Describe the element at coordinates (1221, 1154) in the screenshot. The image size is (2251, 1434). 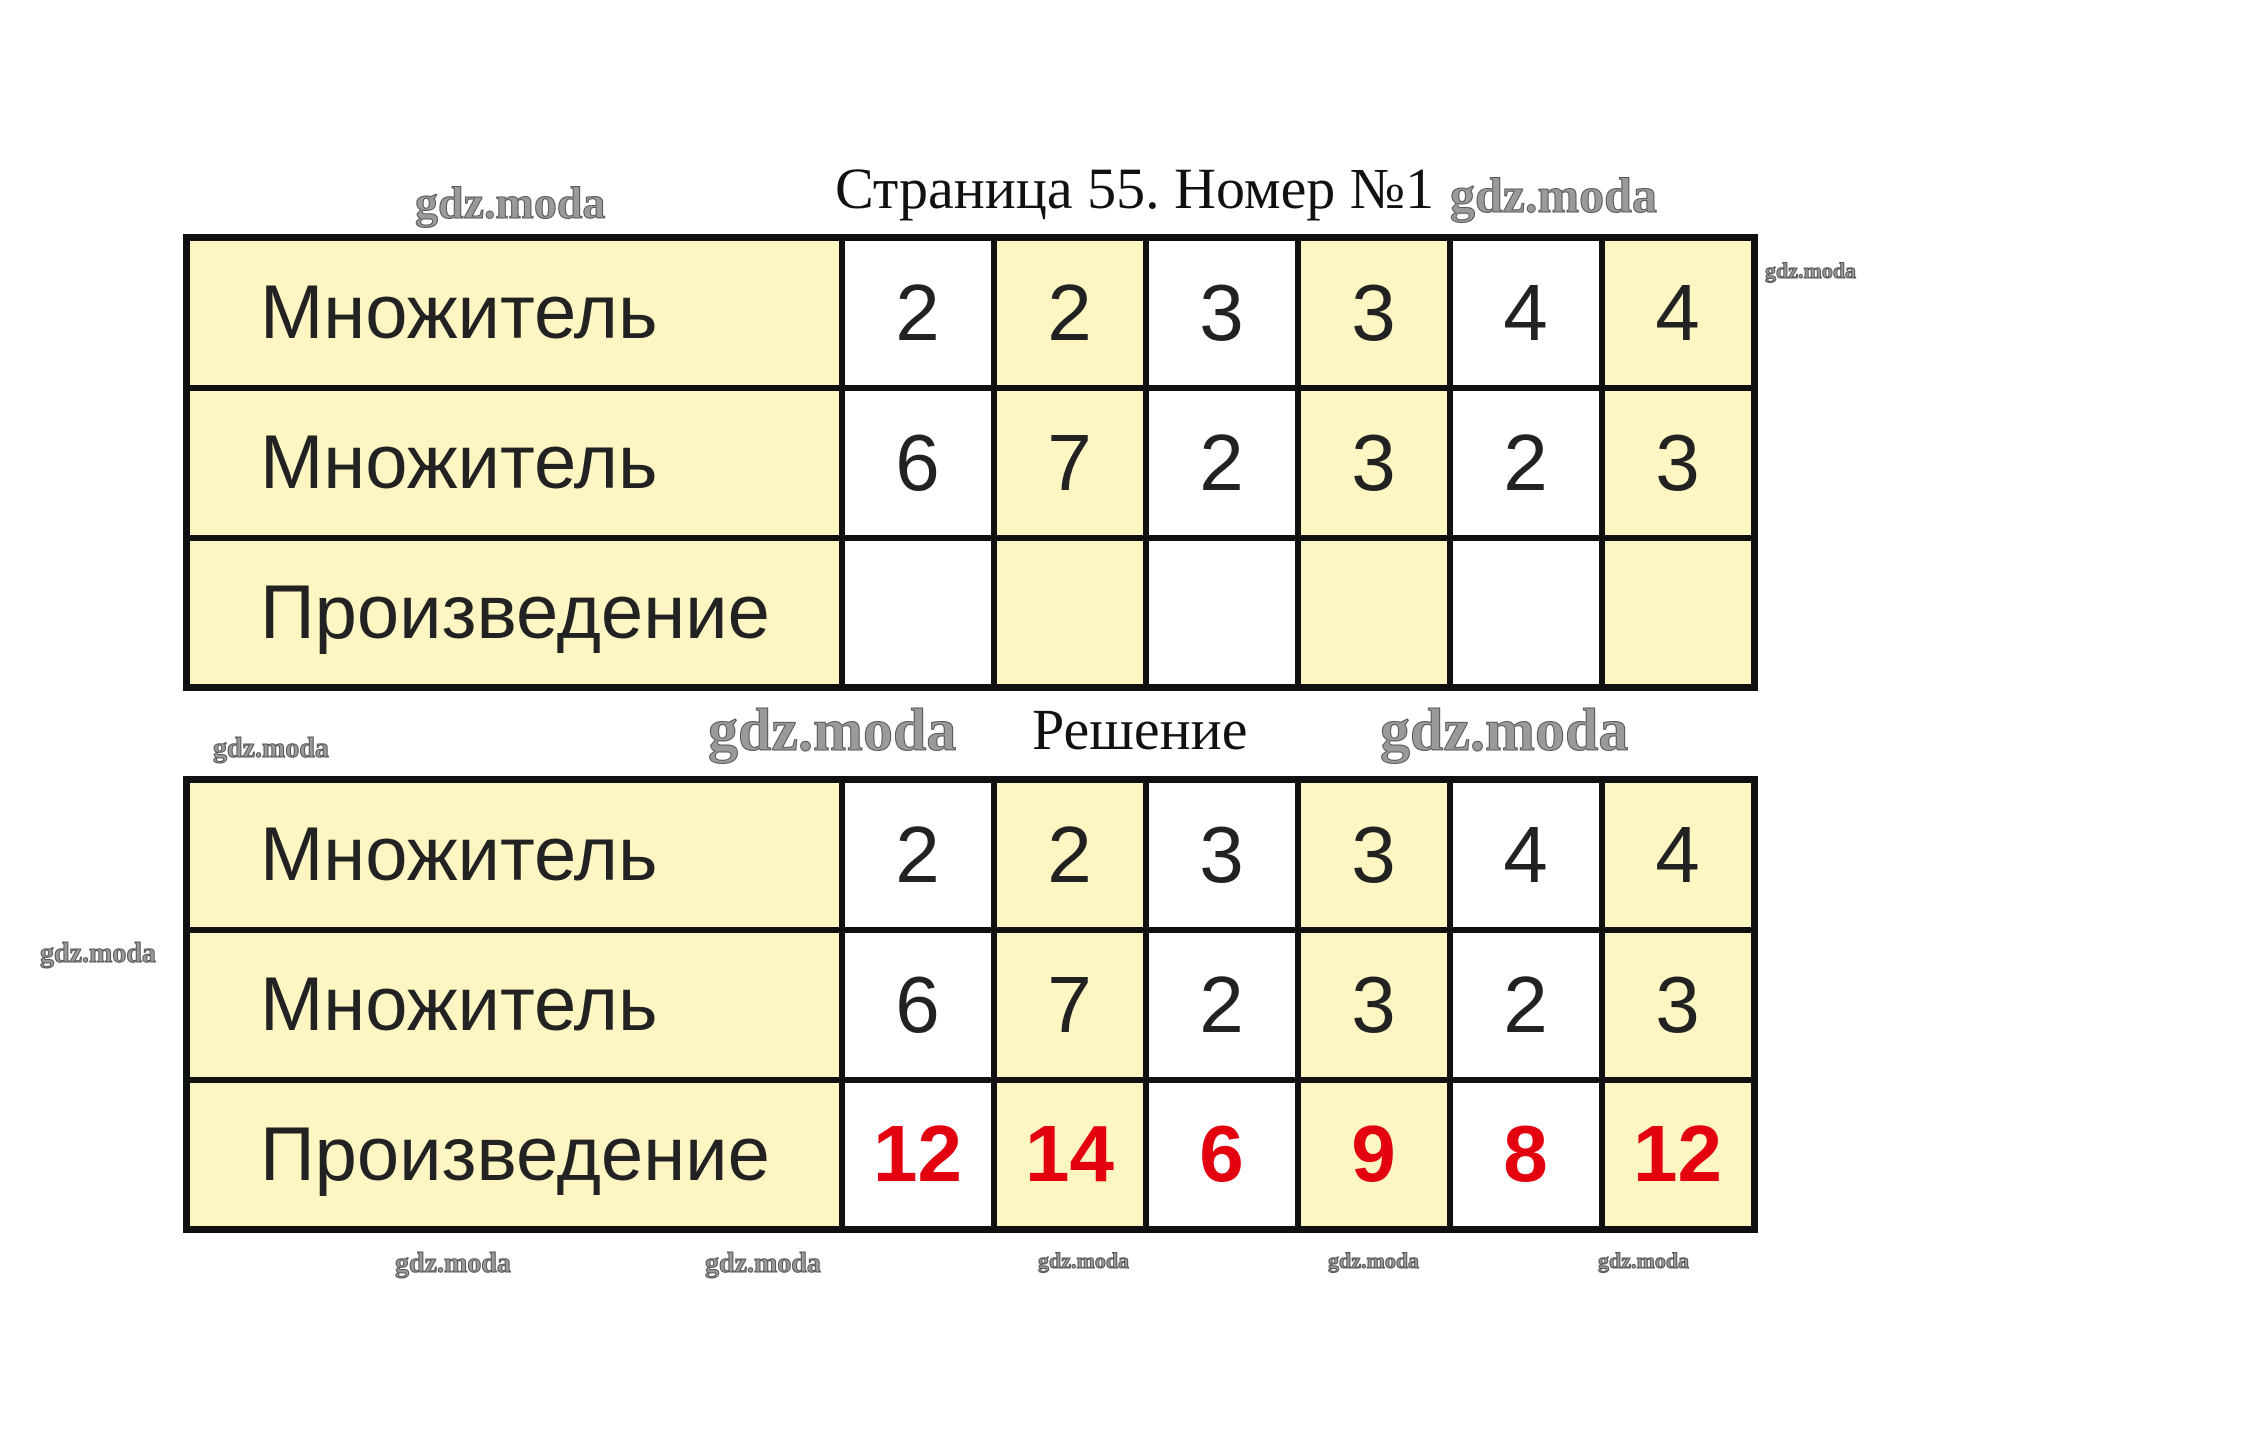
I see `product-cell: 6` at that location.